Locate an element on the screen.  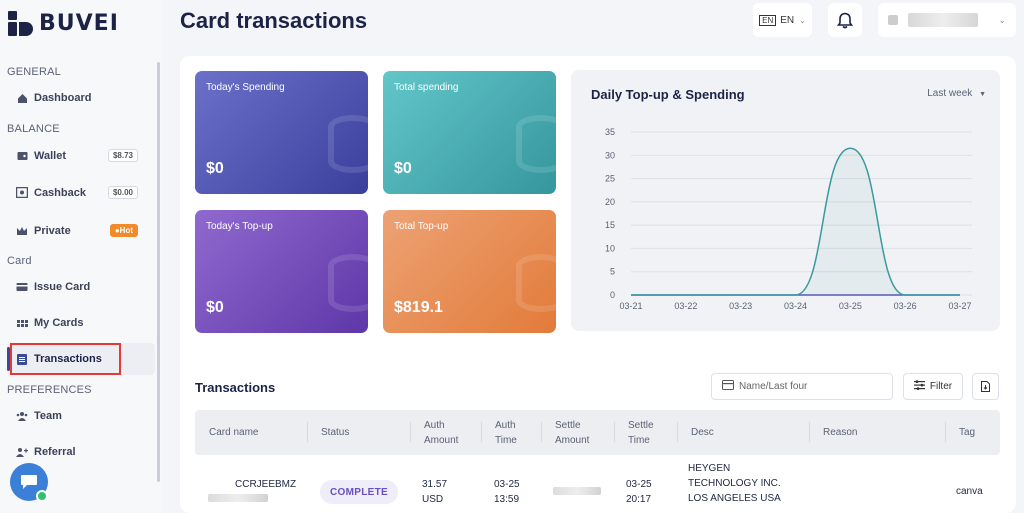
wallet-icon is located at coordinates (22, 156).